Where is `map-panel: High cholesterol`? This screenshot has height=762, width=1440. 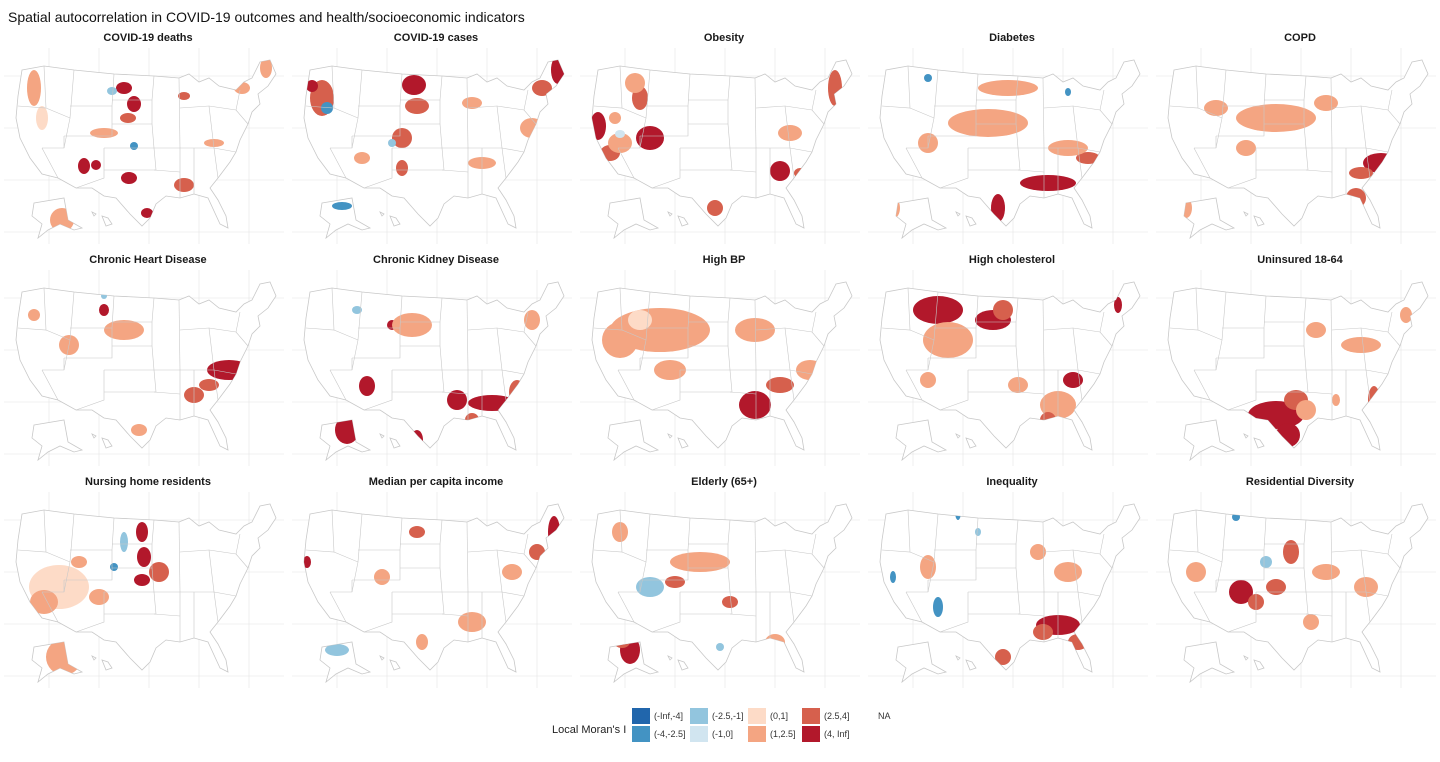 map-panel: High cholesterol is located at coordinates (1012, 364).